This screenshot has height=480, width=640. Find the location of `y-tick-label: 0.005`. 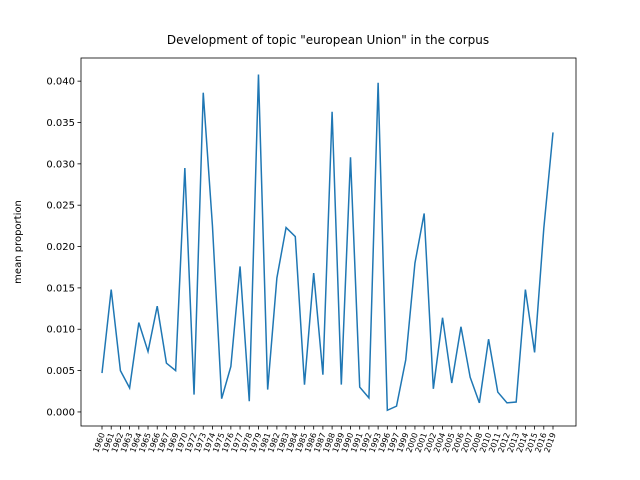

y-tick-label: 0.005 is located at coordinates (60, 371).